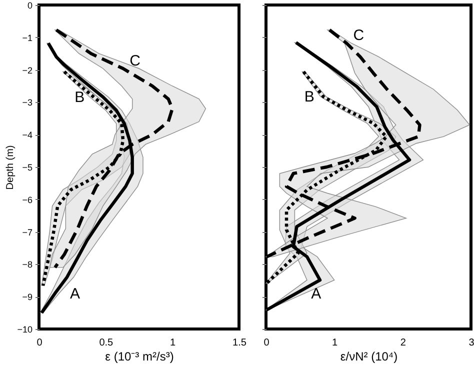 The width and height of the screenshot is (474, 371). What do you see at coordinates (403, 343) in the screenshot?
I see `x-tick-label: 2` at bounding box center [403, 343].